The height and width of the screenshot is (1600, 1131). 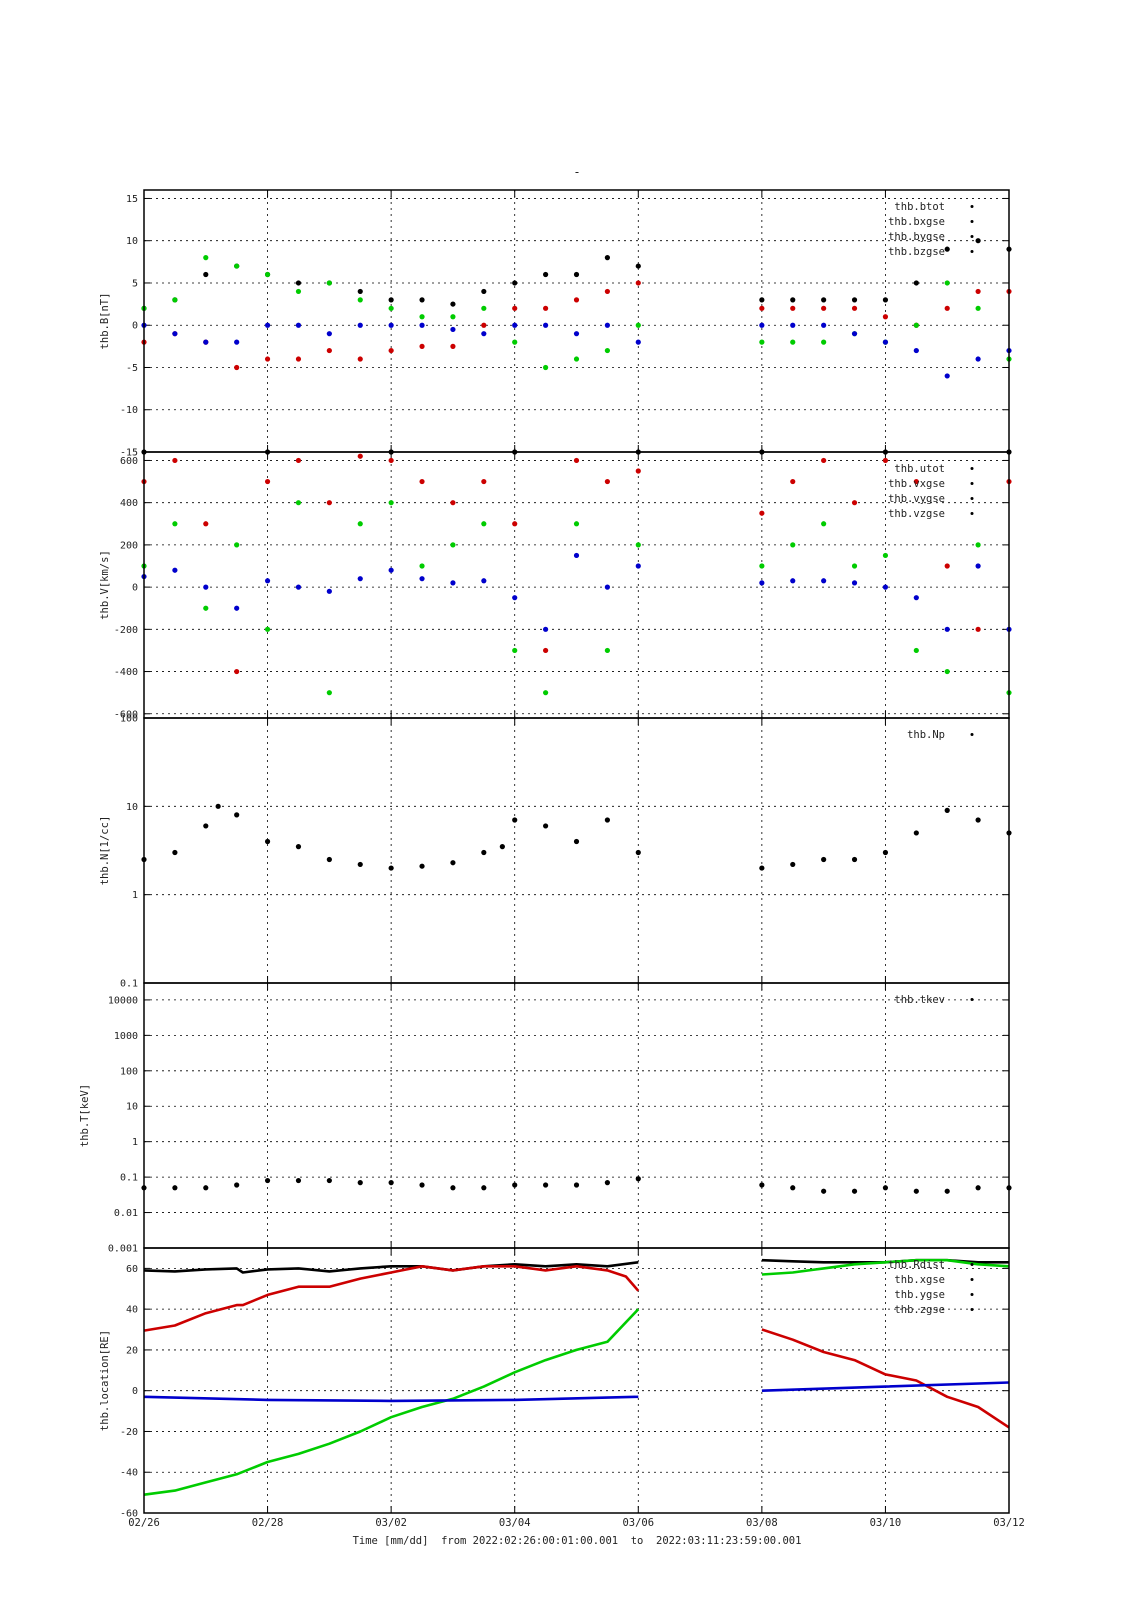 I want to click on series-thb-vxgse, so click(x=576, y=564).